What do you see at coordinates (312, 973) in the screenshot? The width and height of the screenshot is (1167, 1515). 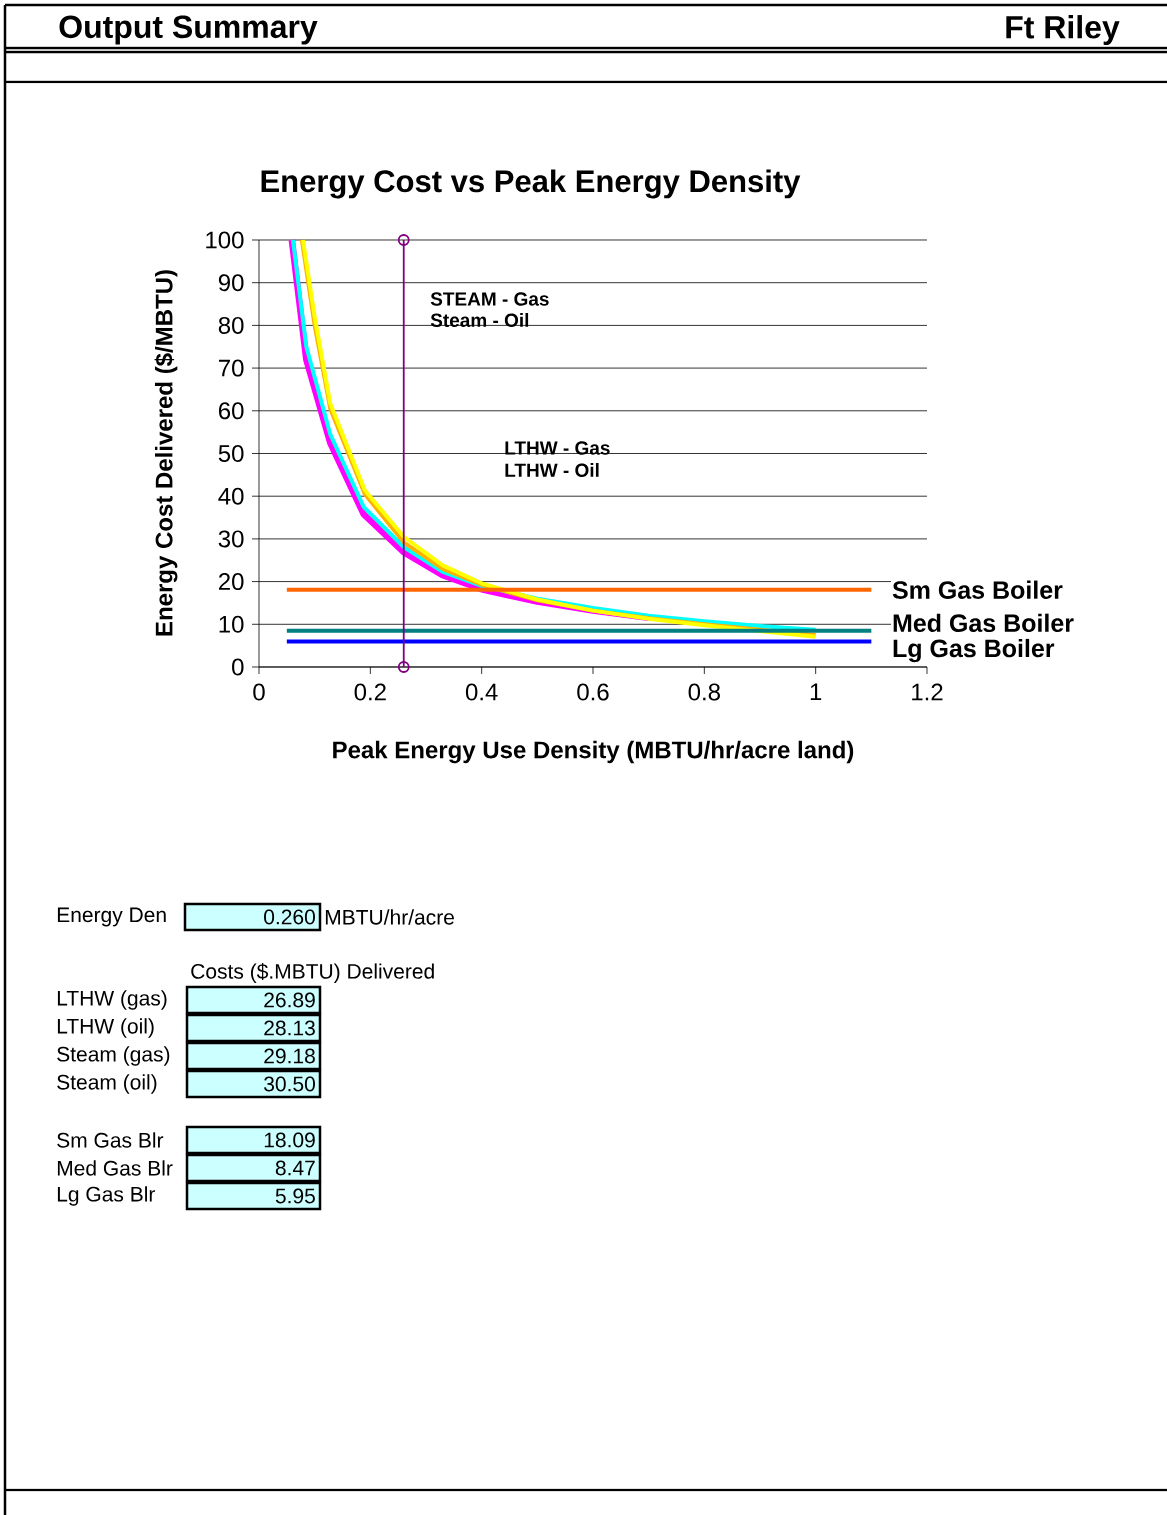 I see `text: Costs ($.MBTU) Delivered` at bounding box center [312, 973].